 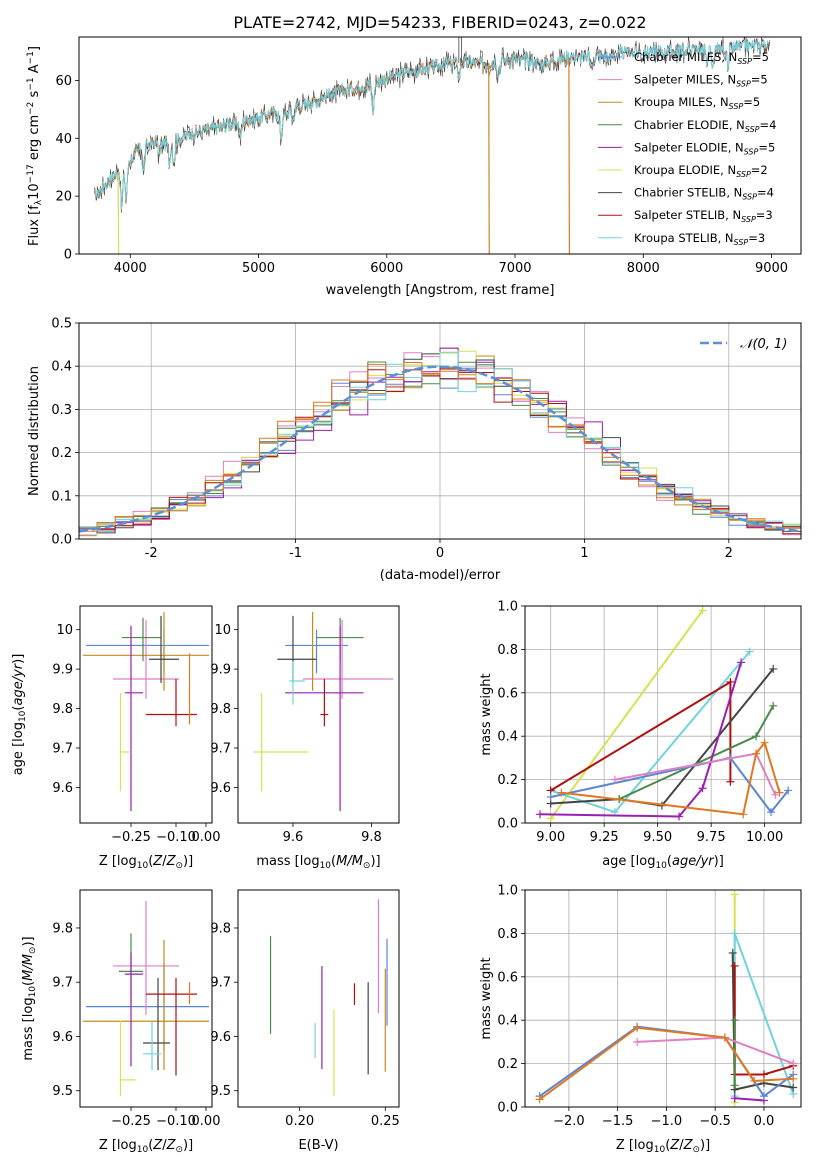 What do you see at coordinates (206, 1121) in the screenshot?
I see `x-tick-label: 0.00` at bounding box center [206, 1121].